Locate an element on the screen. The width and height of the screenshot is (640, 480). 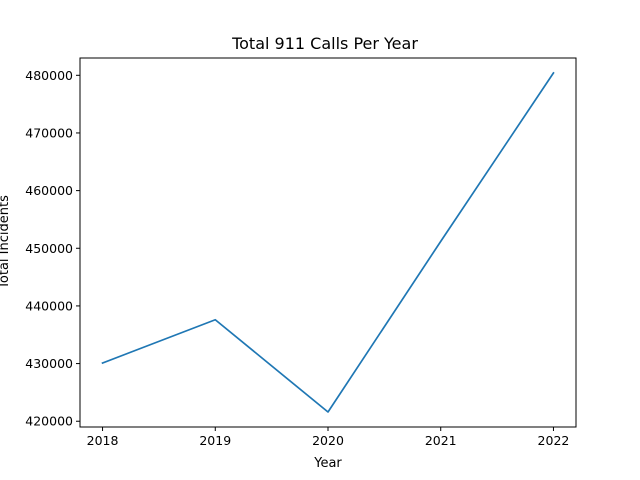
x-tick-label: 2020 is located at coordinates (328, 440).